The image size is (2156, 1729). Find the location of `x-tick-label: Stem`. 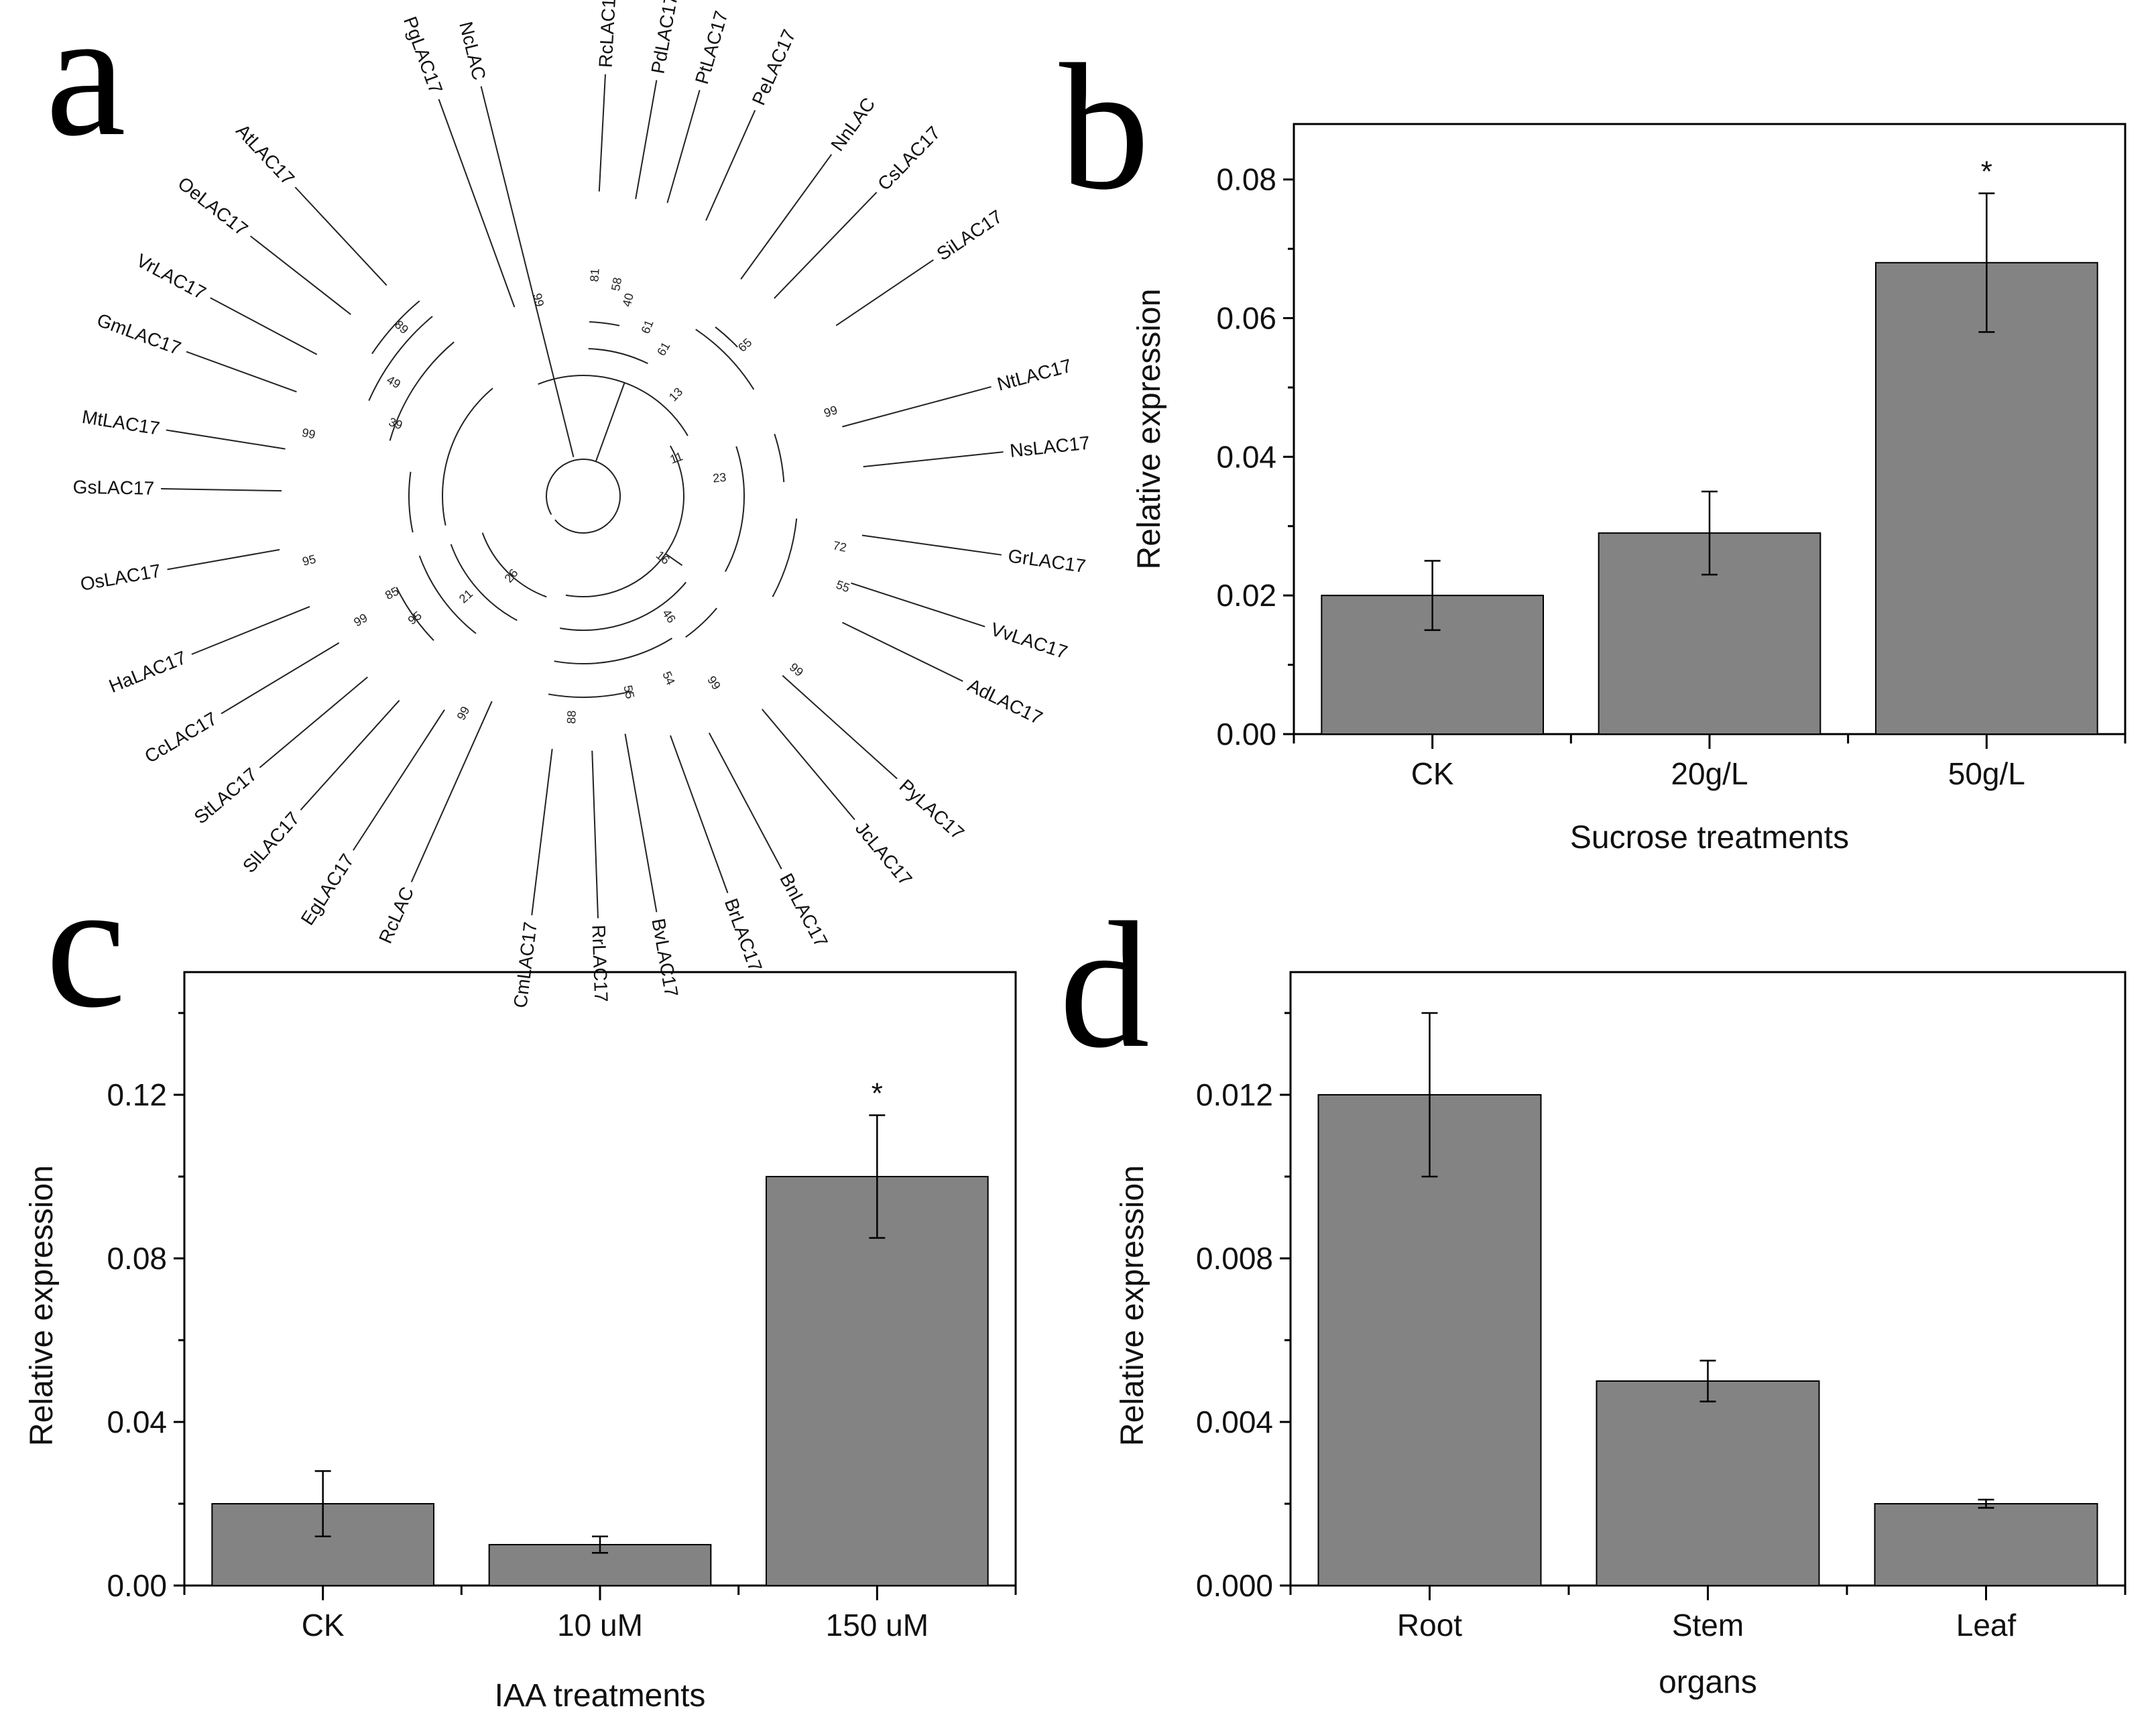

x-tick-label: Stem is located at coordinates (1708, 1625).